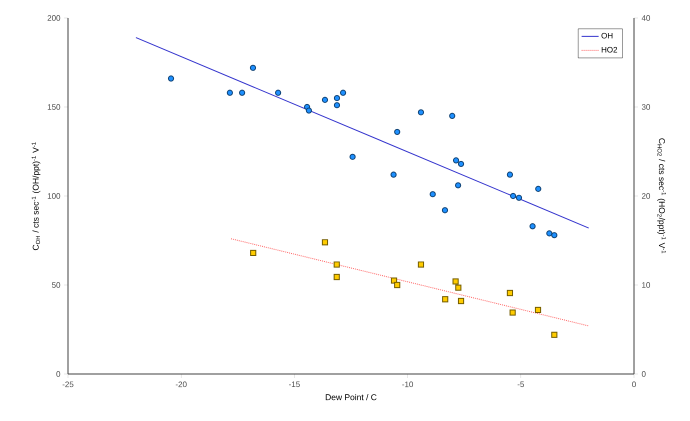 The width and height of the screenshot is (690, 421). What do you see at coordinates (351, 397) in the screenshot?
I see `x-axis-title: Dew Point / C` at bounding box center [351, 397].